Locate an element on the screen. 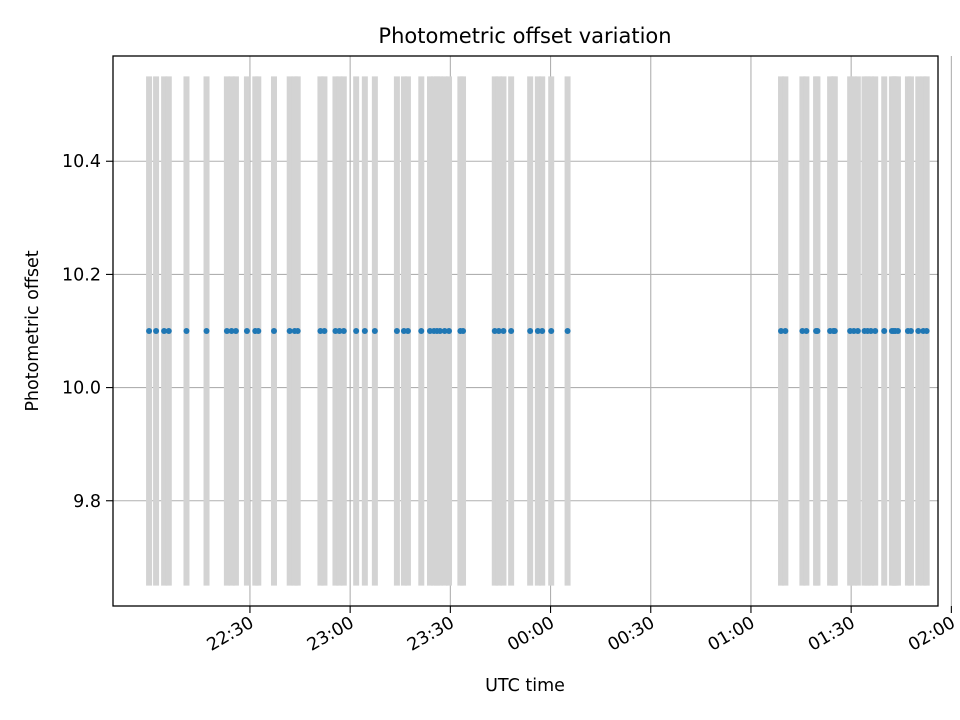 This screenshot has height=720, width=960. y-tick-label: 10.2 is located at coordinates (81, 275).